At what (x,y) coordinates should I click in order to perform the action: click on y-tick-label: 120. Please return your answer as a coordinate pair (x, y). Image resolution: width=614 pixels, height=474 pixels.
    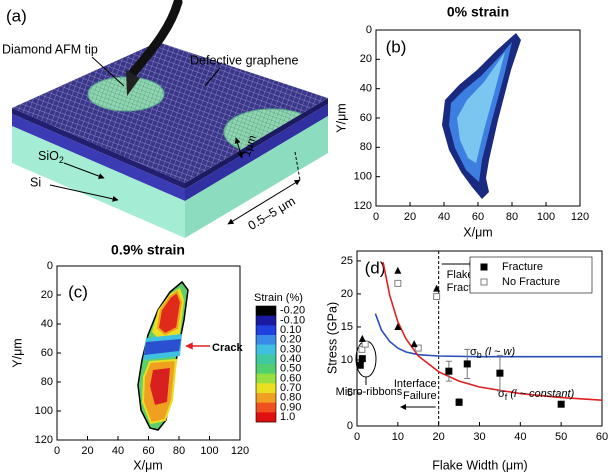
    Looking at the image, I should click on (363, 206).